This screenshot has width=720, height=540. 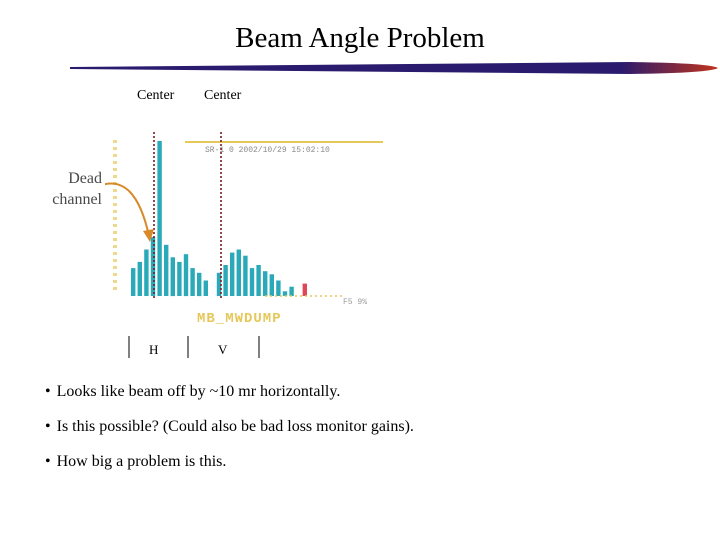 I want to click on bullet-3: • How big a problem is this., so click(x=136, y=461).